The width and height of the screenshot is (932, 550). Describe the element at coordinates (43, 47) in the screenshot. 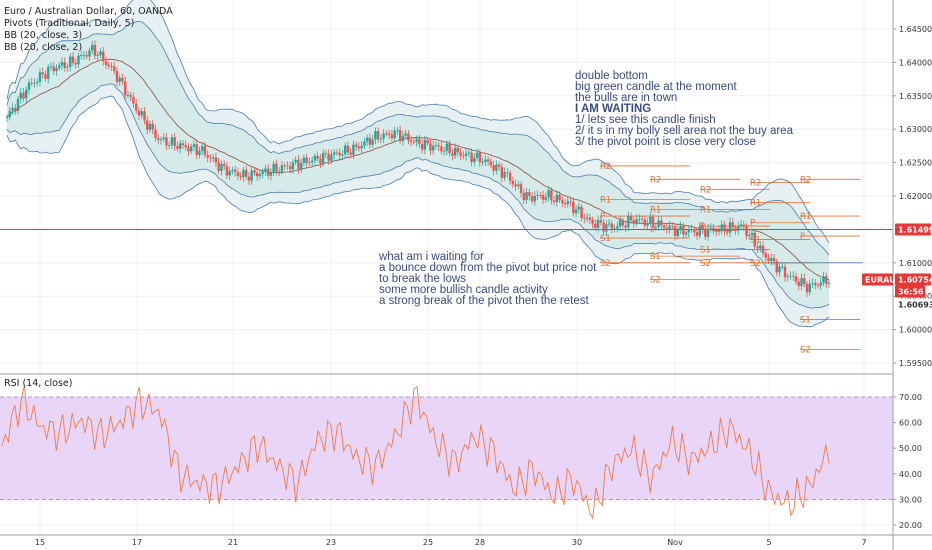

I see `bb2-legend: BB (20, close, 2)` at that location.